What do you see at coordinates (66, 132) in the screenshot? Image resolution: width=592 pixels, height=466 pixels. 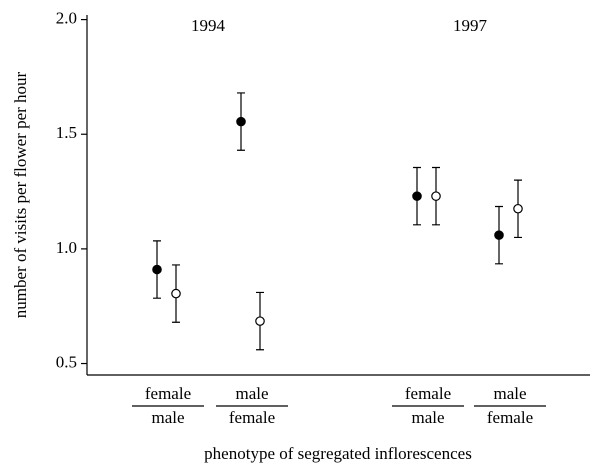 I see `y-tick-label: 1.5` at bounding box center [66, 132].